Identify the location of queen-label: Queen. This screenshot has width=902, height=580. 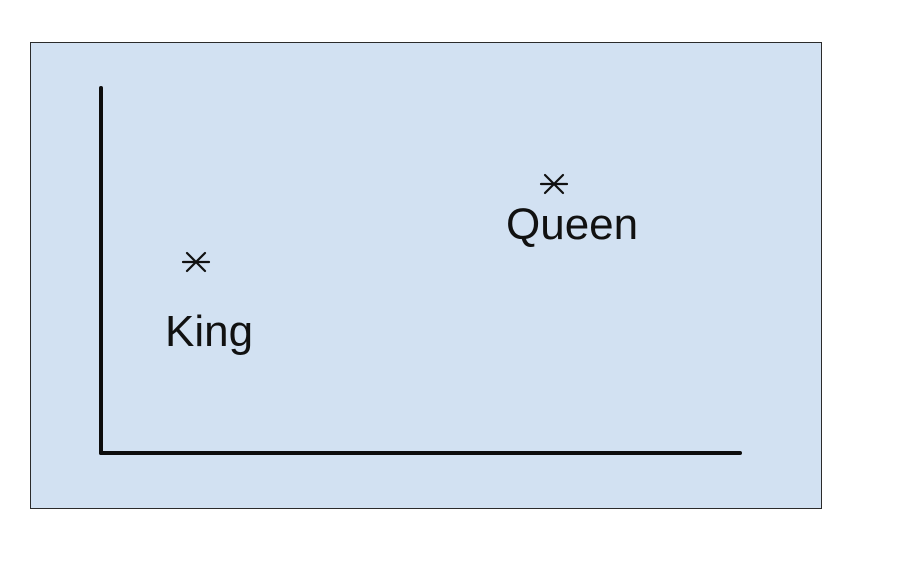
(572, 224).